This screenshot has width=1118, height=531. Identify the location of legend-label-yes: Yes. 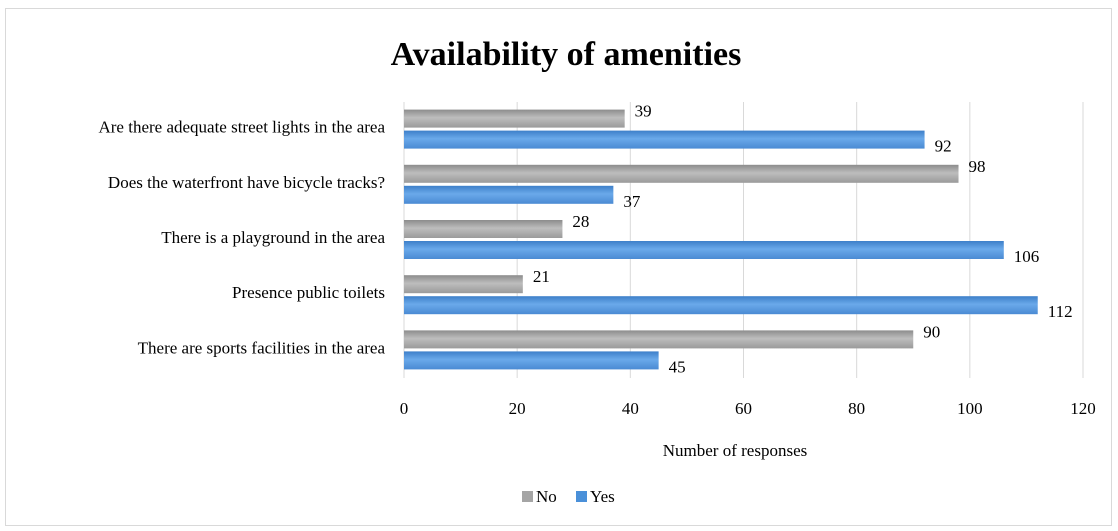
(602, 496).